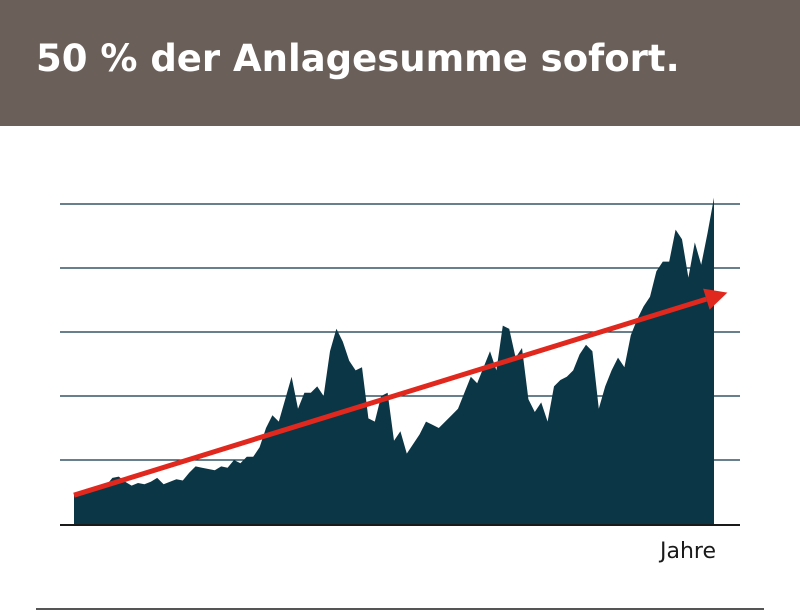 The image size is (800, 613). I want to click on footer-divider, so click(400, 609).